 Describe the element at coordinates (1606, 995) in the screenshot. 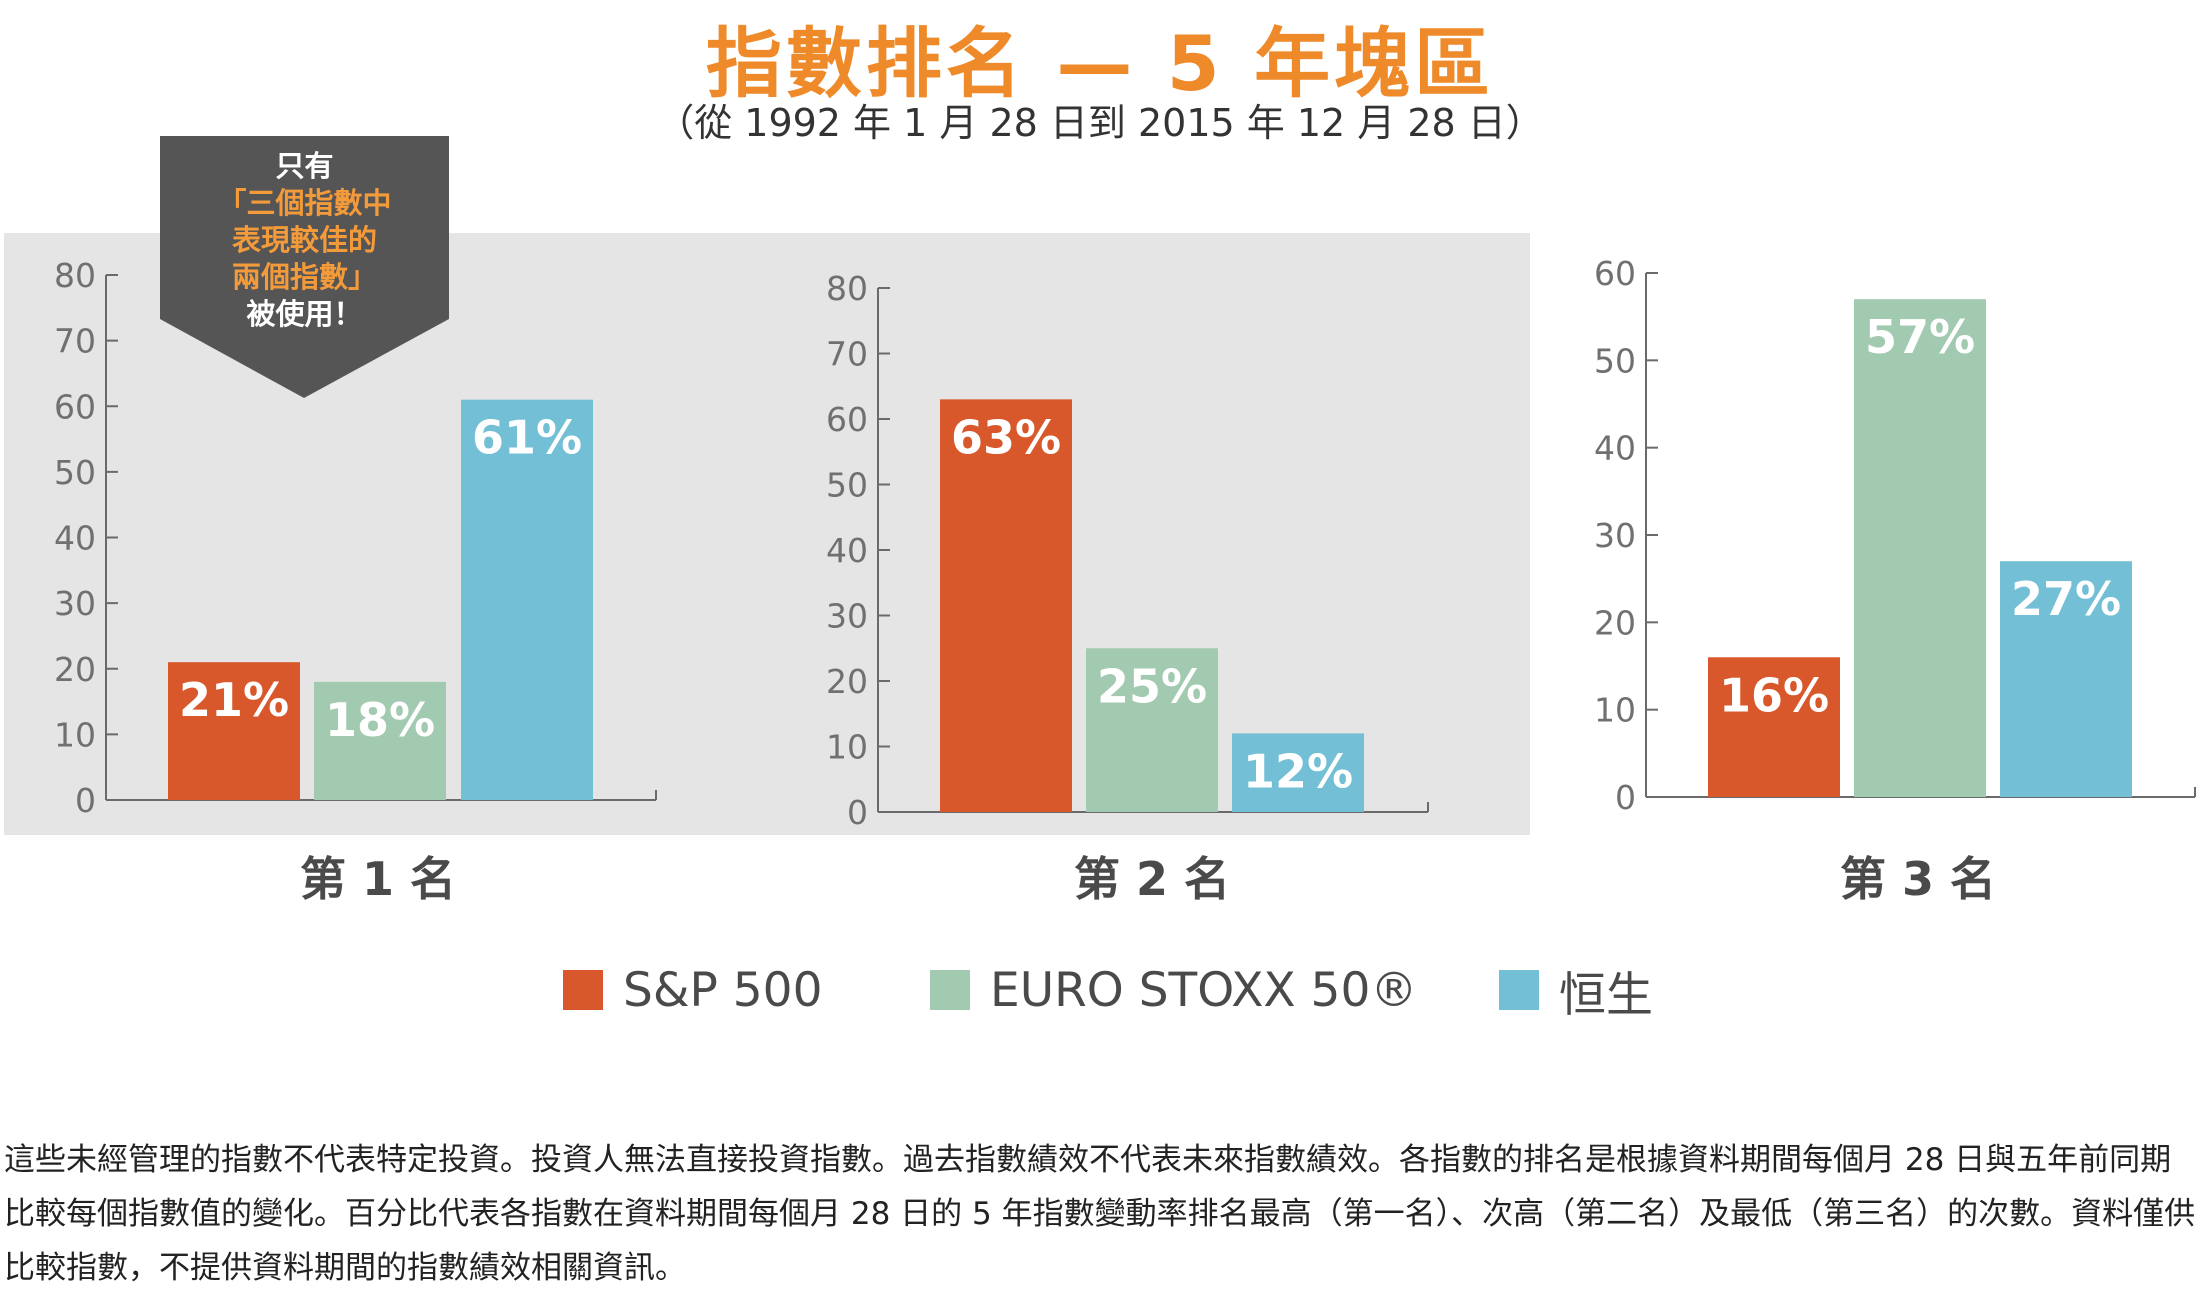

I see `legend-label-hangseng: 恒生` at that location.